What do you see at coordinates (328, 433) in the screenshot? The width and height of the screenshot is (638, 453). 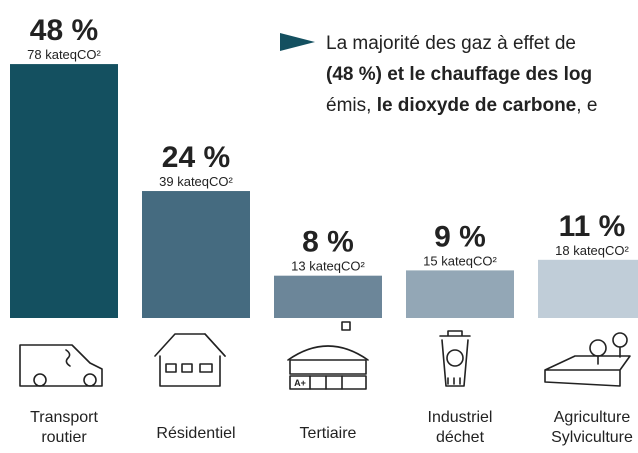 I see `category-label: Tertiaire` at bounding box center [328, 433].